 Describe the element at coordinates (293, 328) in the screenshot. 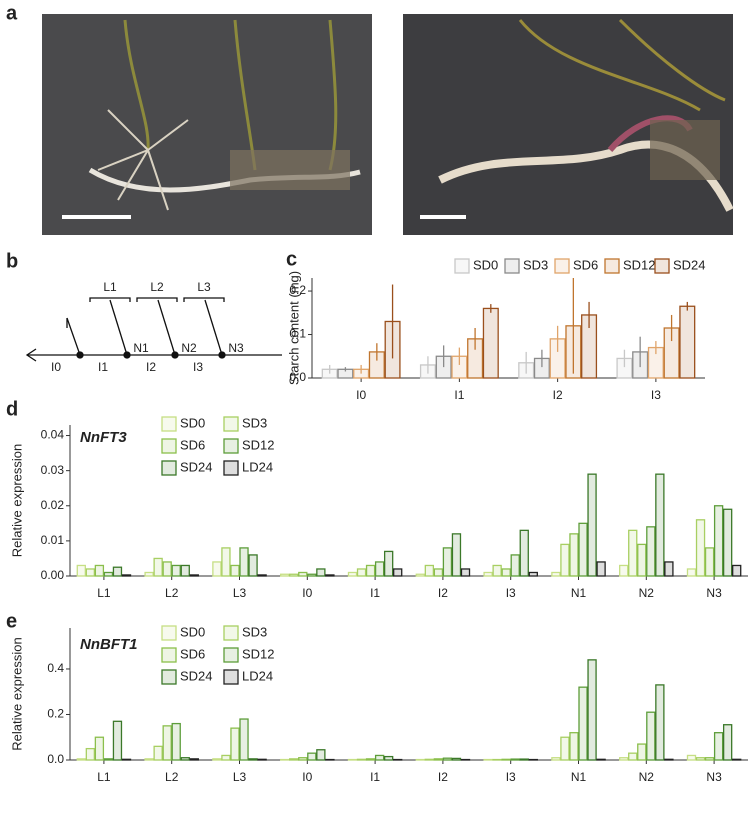

I see `y-axis-label: Starch content (mg)` at that location.